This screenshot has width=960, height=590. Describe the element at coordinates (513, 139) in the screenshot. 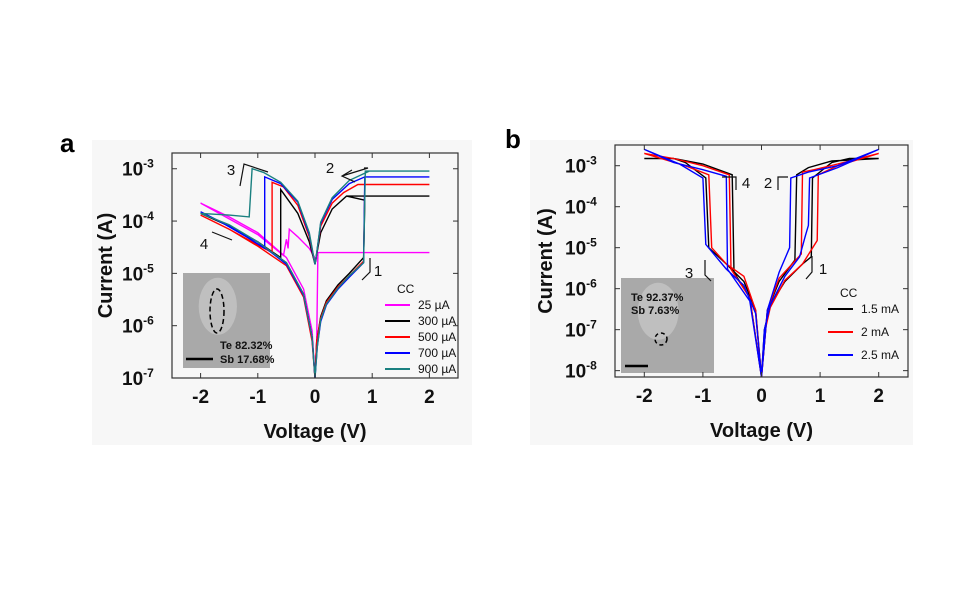

I see `panel-label-b: b` at that location.